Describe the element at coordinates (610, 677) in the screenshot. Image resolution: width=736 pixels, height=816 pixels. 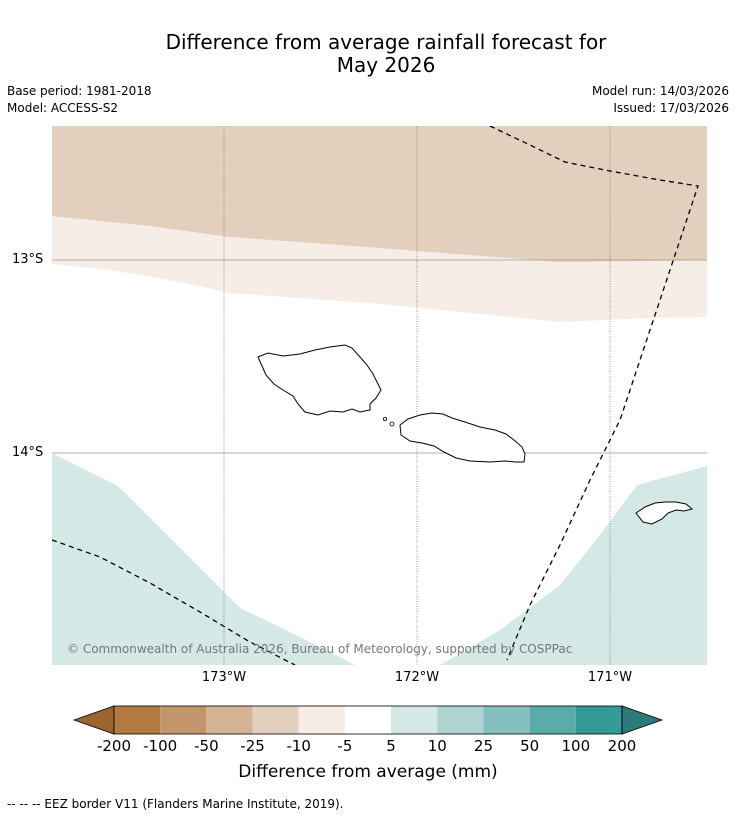
I see `lon-label-171w: 171°W` at that location.